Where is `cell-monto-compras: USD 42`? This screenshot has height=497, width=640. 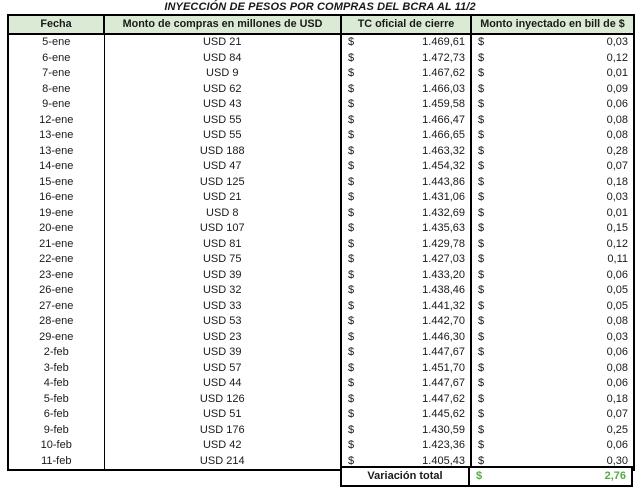
cell-monto-compras: USD 42 is located at coordinates (223, 446).